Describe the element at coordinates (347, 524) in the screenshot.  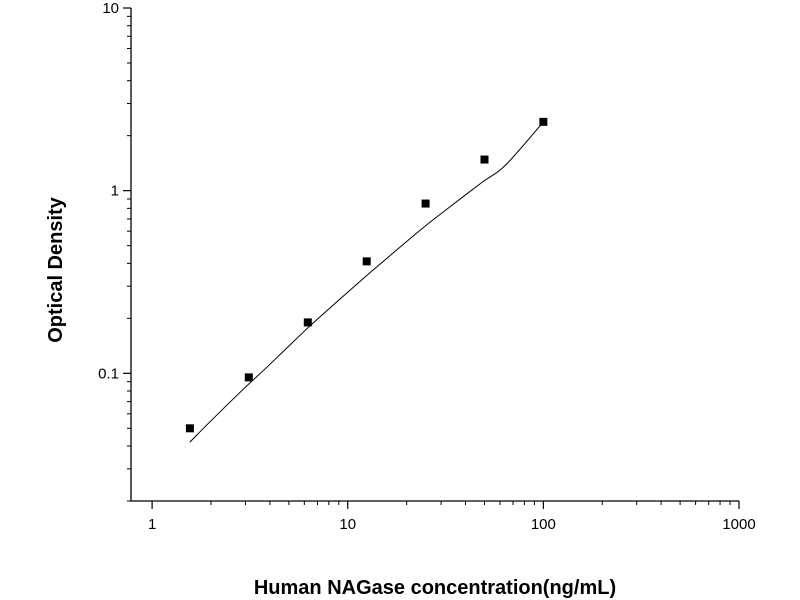
I see `x-tick-label: 10` at that location.